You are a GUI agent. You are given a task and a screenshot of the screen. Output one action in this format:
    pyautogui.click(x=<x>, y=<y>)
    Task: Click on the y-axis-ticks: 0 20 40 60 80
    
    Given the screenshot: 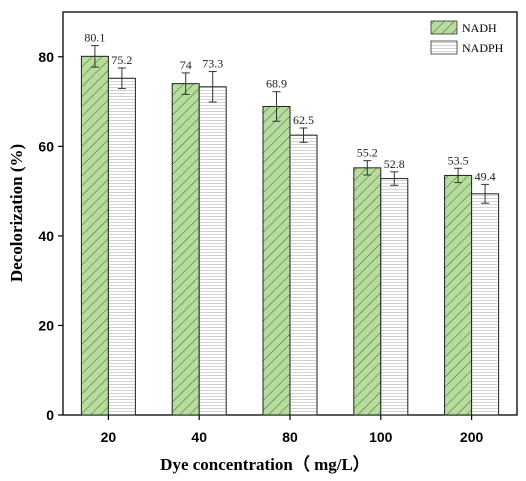 What is the action you would take?
    pyautogui.click(x=50, y=236)
    